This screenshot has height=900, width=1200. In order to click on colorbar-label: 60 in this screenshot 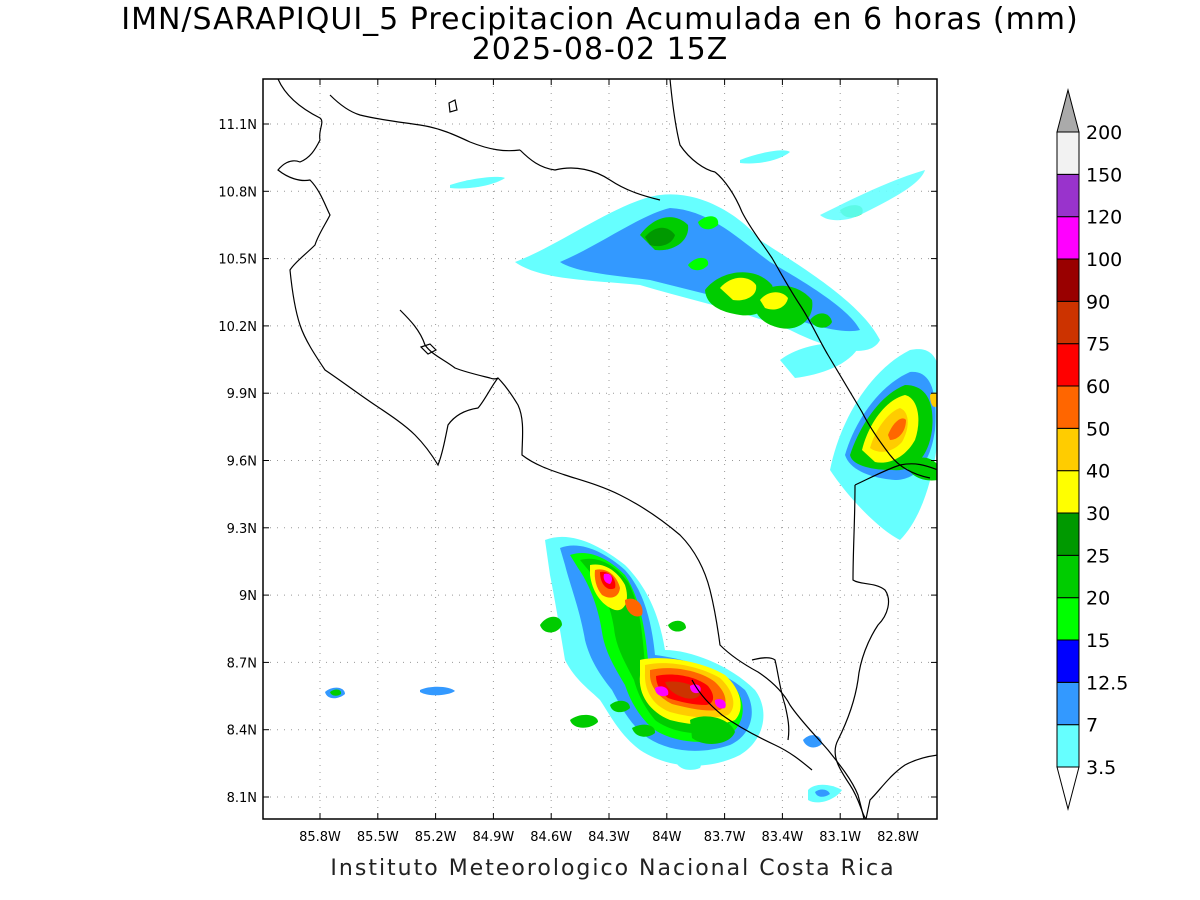, I will do `click(1098, 387)`.